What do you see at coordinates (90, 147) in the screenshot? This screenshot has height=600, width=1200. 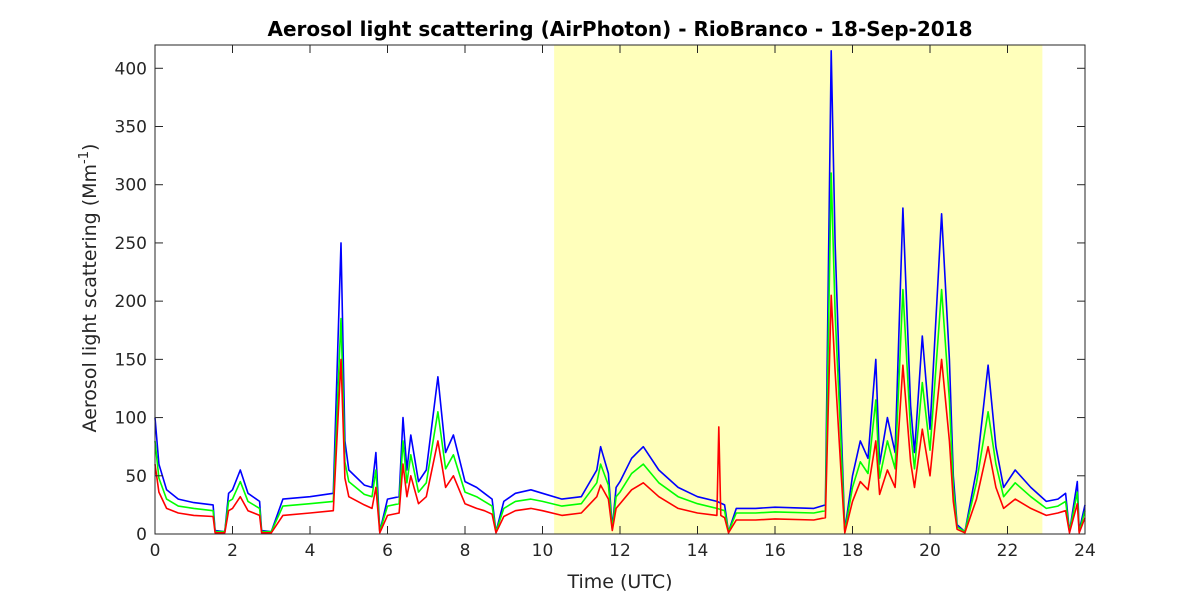 I see `y-axis-label-close: )` at bounding box center [90, 147].